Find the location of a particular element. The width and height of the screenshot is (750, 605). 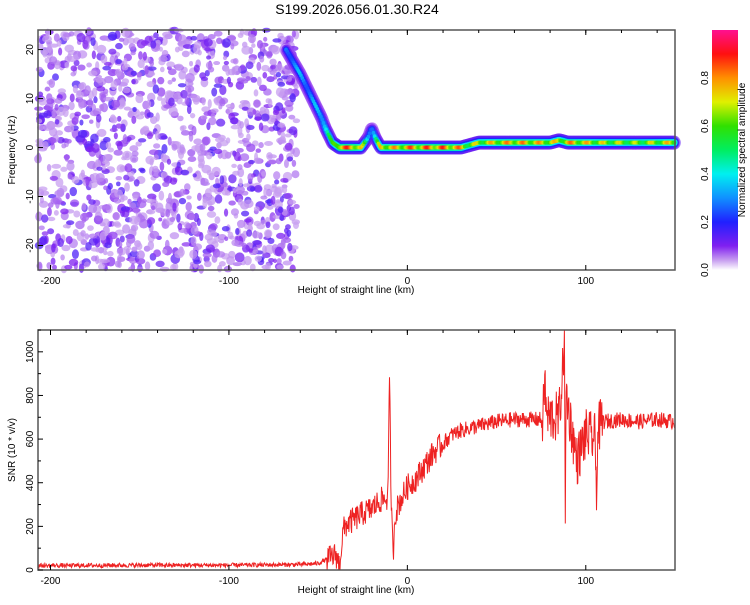

colorbar-tick-label: 0.4 is located at coordinates (705, 174).